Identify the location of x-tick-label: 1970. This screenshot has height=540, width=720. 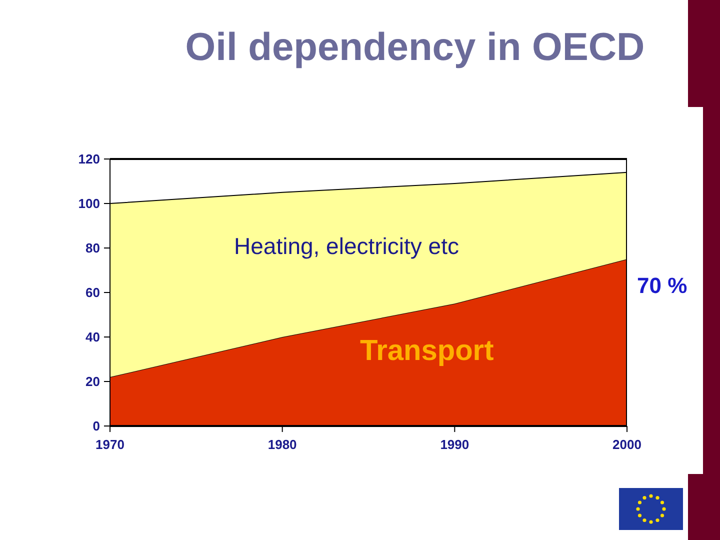
(110, 444).